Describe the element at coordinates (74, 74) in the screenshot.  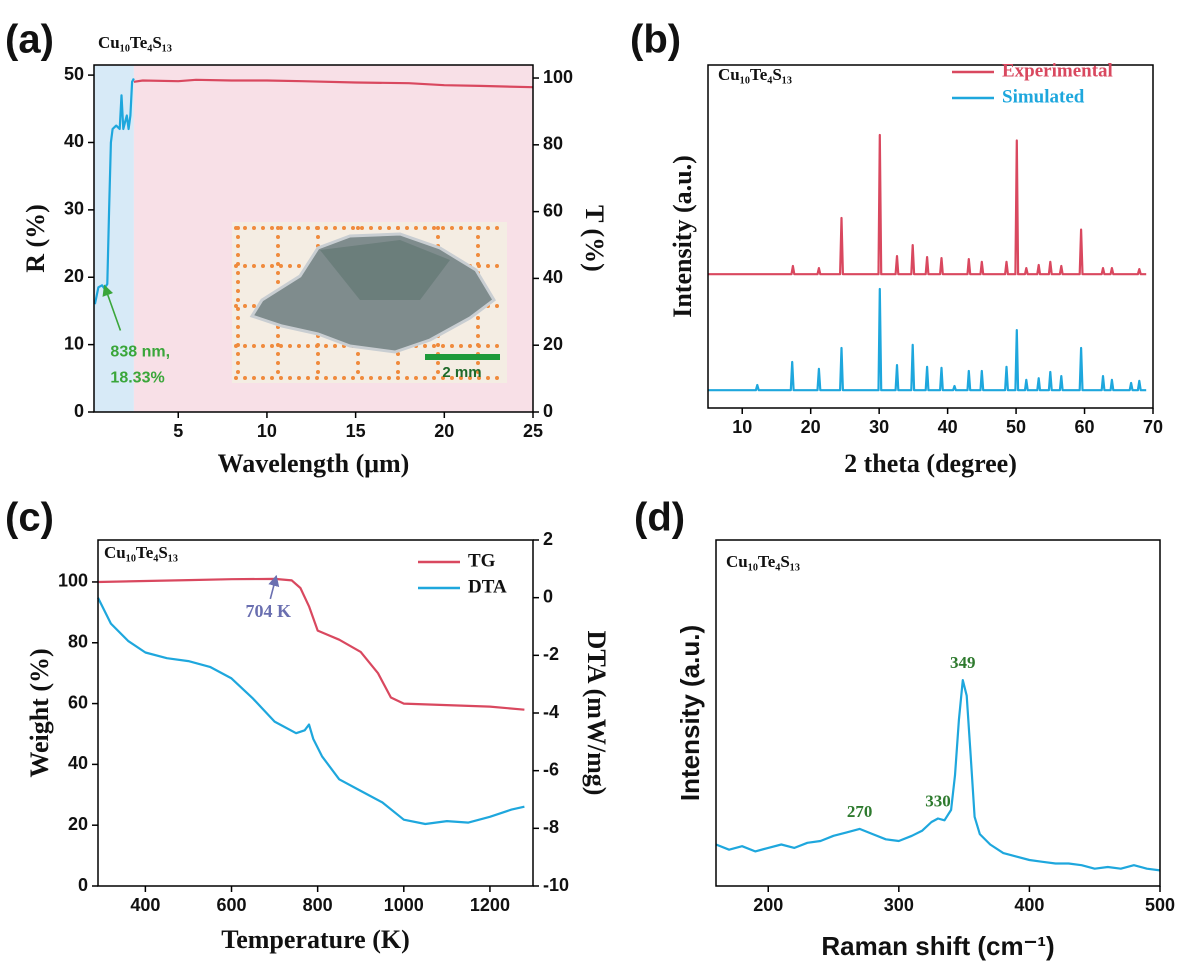
I see `y-tick-label: 50` at that location.